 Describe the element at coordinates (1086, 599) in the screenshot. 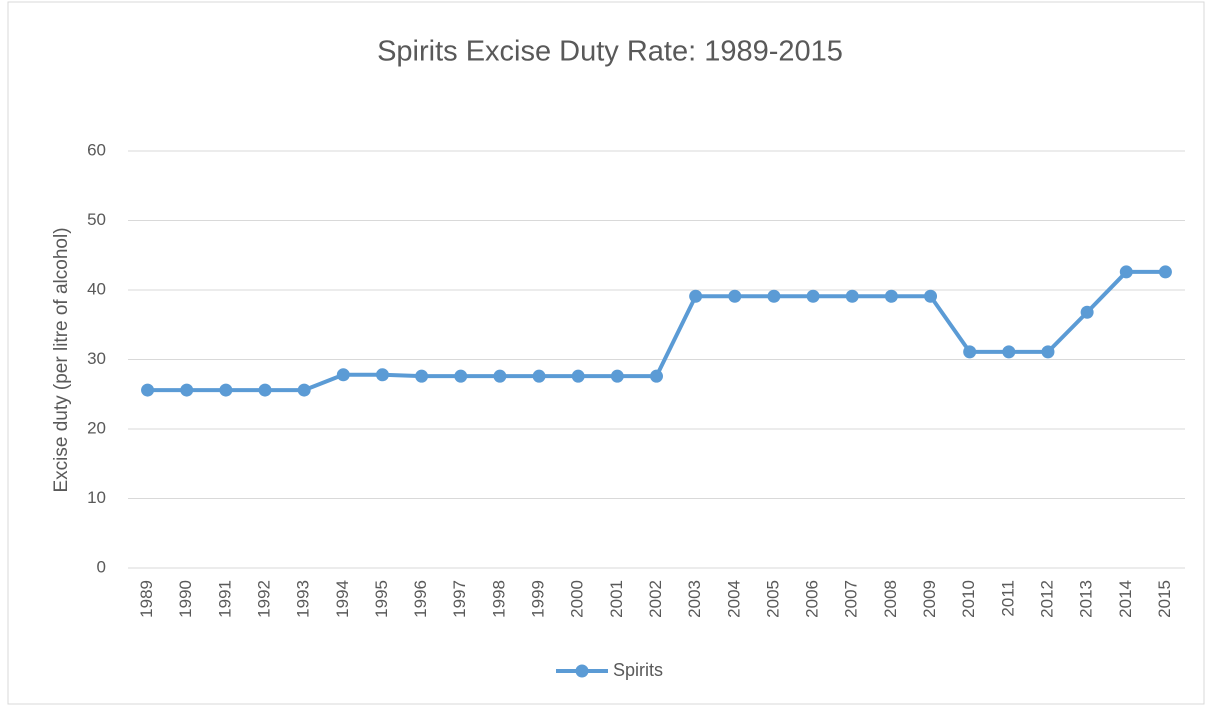

I see `x-tick-label: 2013` at that location.